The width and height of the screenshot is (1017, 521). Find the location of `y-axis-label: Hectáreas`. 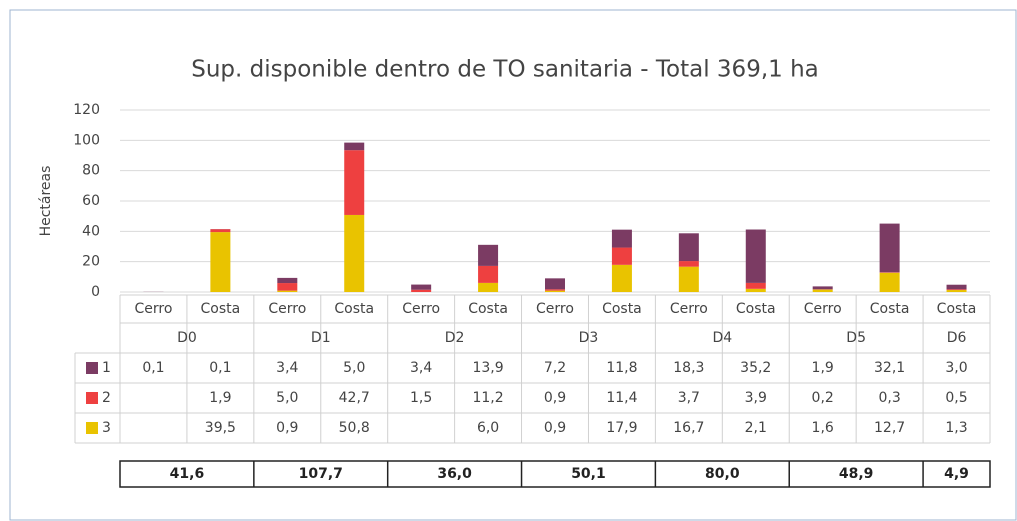

y-axis-label: Hectáreas is located at coordinates (46, 201).